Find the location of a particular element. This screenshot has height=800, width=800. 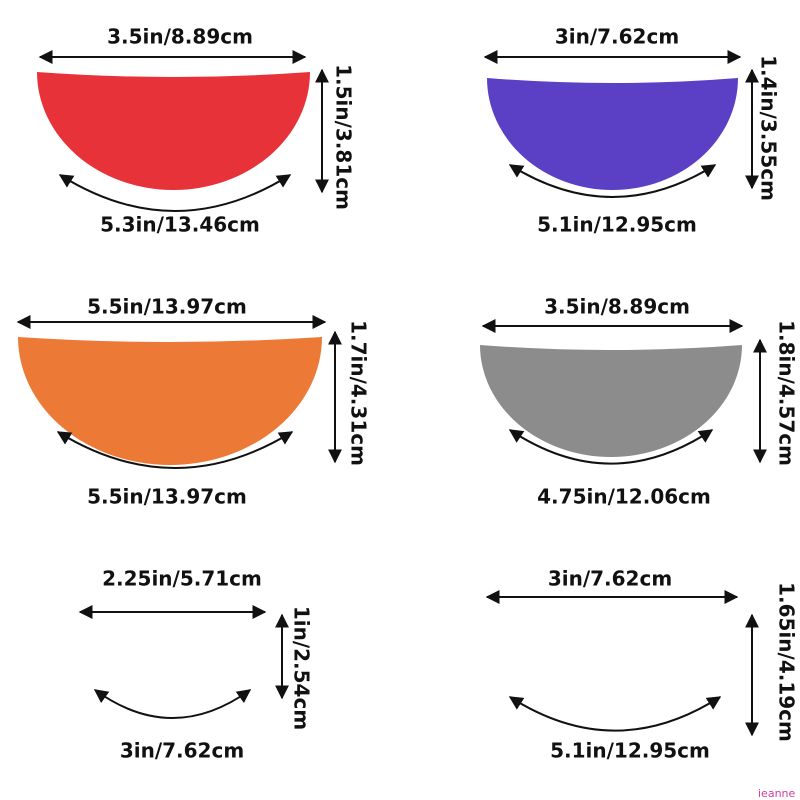

width-label: 5.5in/13.97cm is located at coordinates (167, 307).